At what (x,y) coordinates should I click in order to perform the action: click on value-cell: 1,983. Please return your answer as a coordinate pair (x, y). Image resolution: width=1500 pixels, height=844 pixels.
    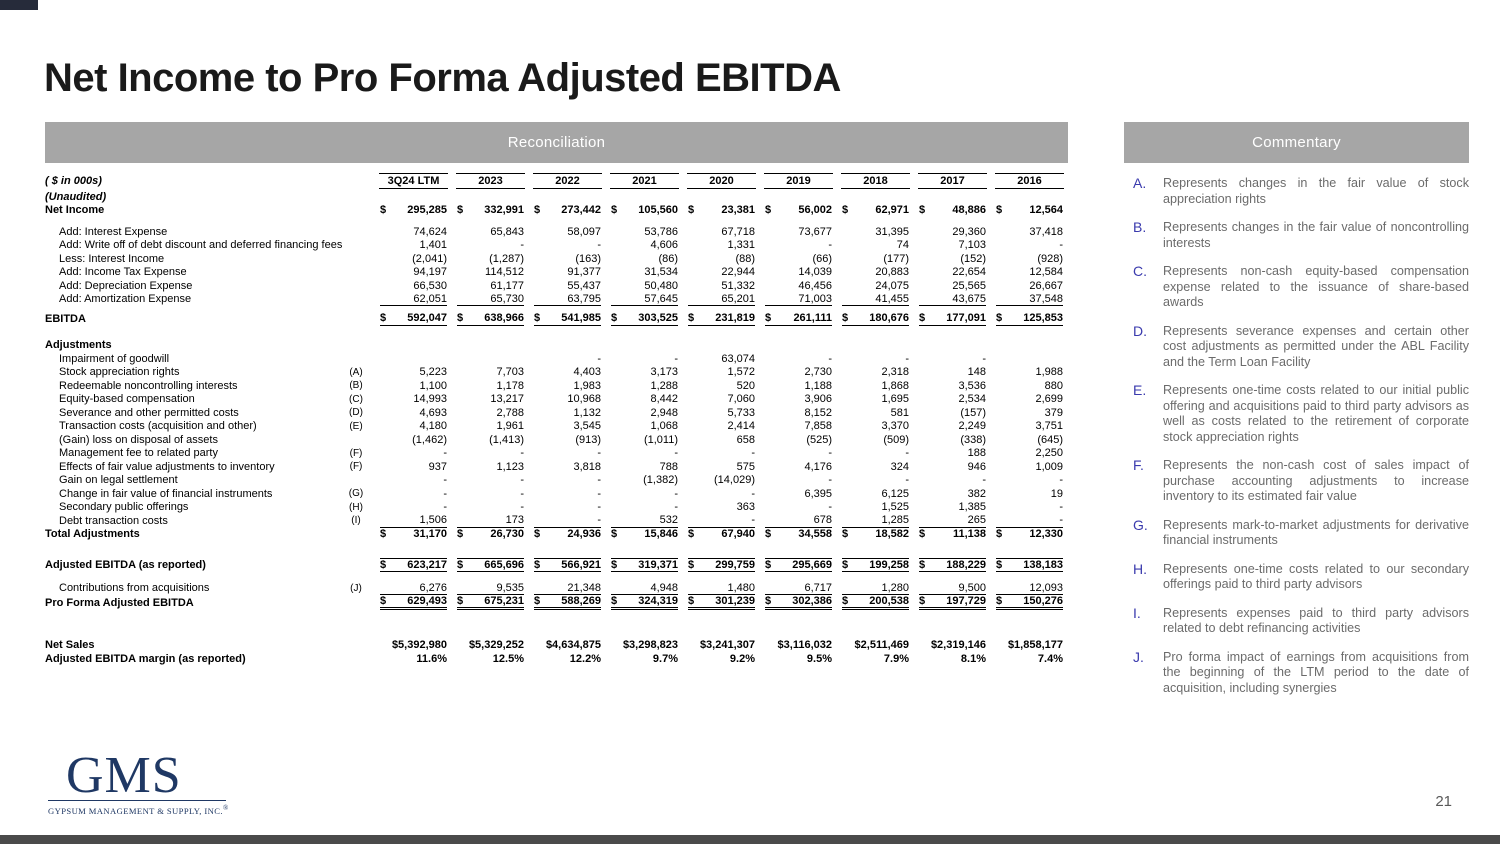
    Looking at the image, I should click on (587, 385).